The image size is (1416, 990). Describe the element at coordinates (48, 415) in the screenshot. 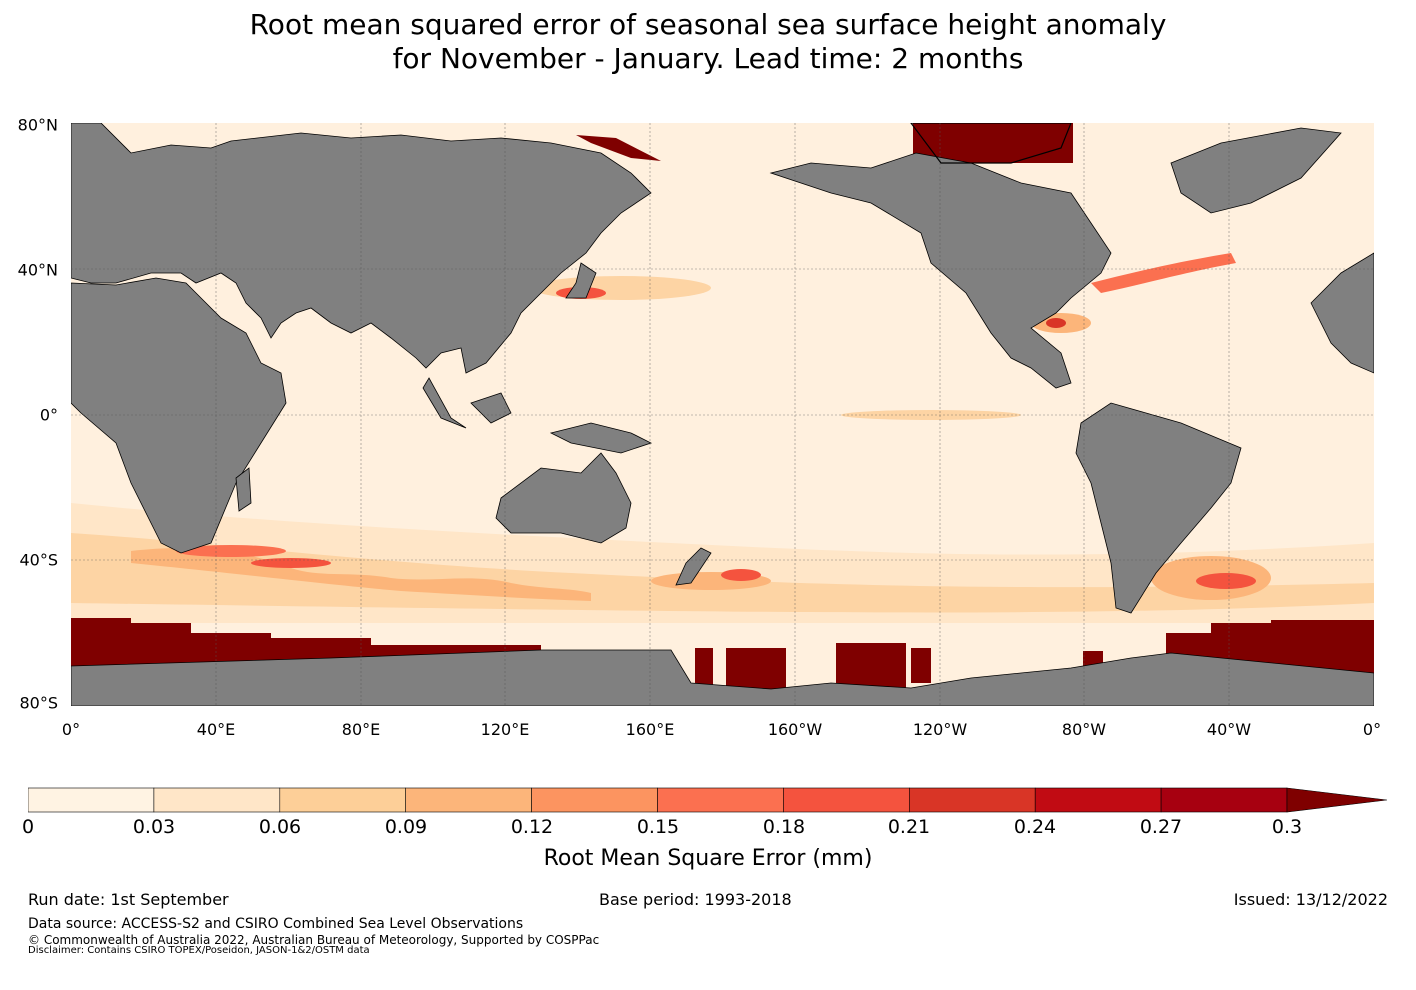

I see `lat-label-equator: 0°` at that location.